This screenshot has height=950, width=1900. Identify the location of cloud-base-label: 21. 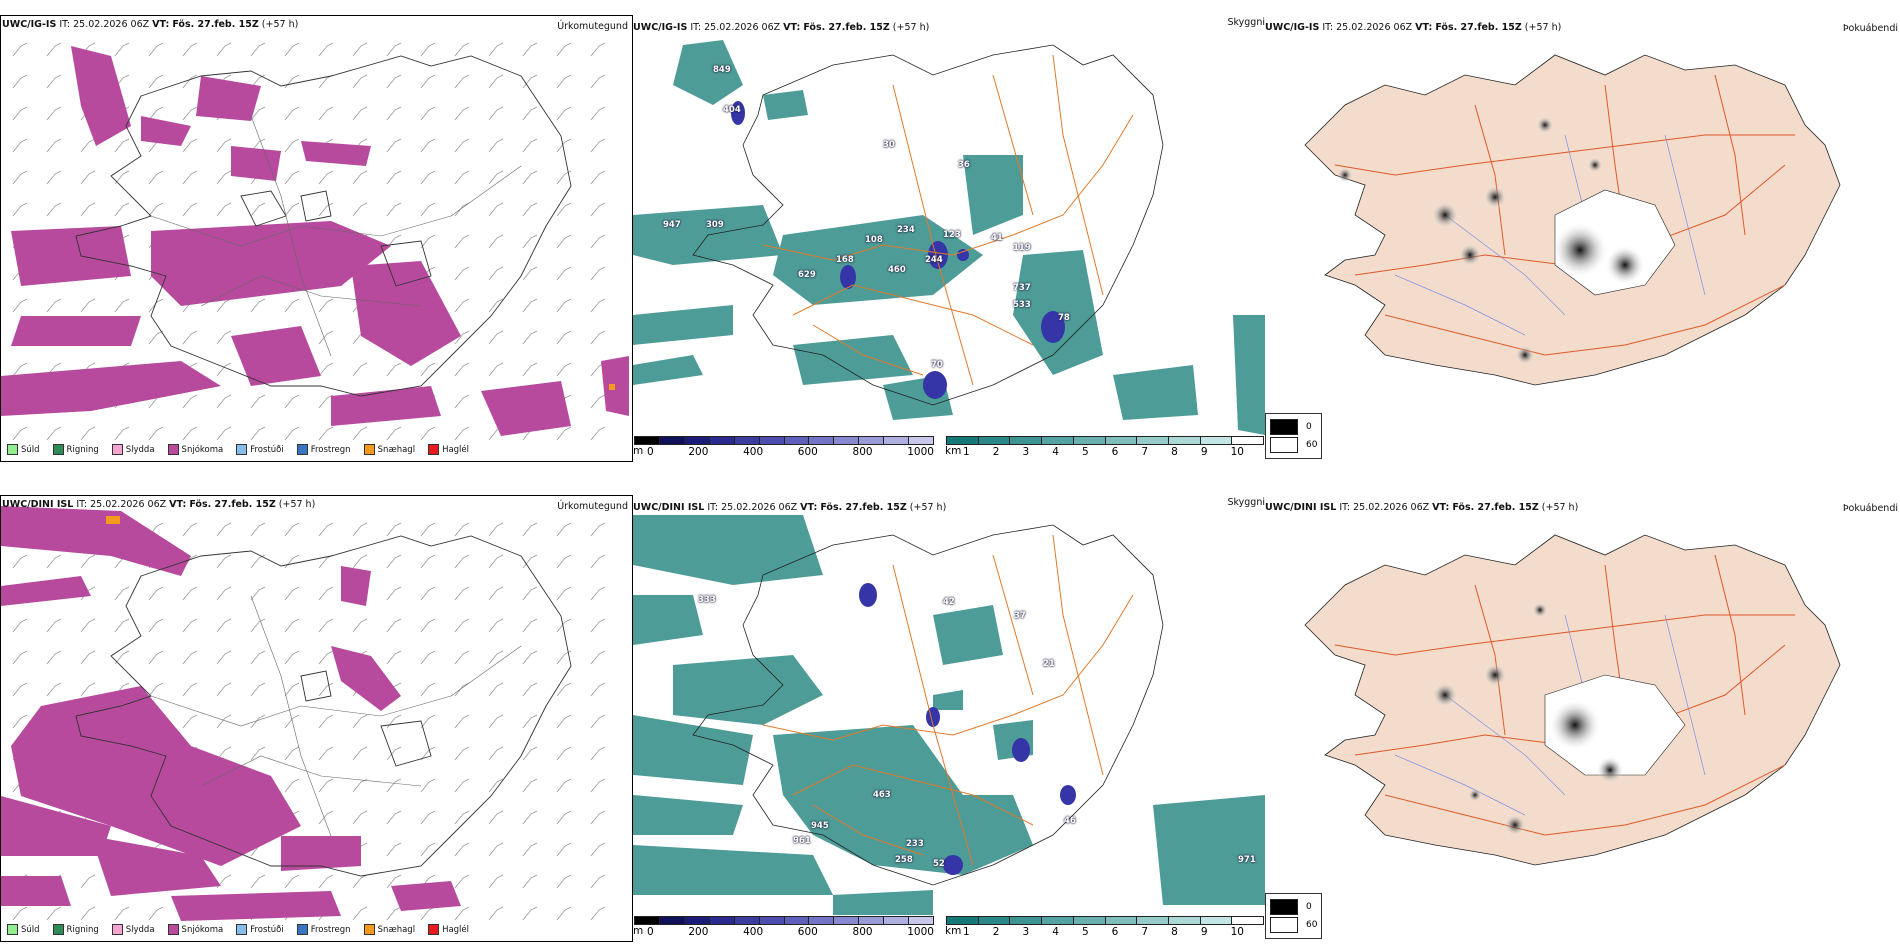
(1049, 664).